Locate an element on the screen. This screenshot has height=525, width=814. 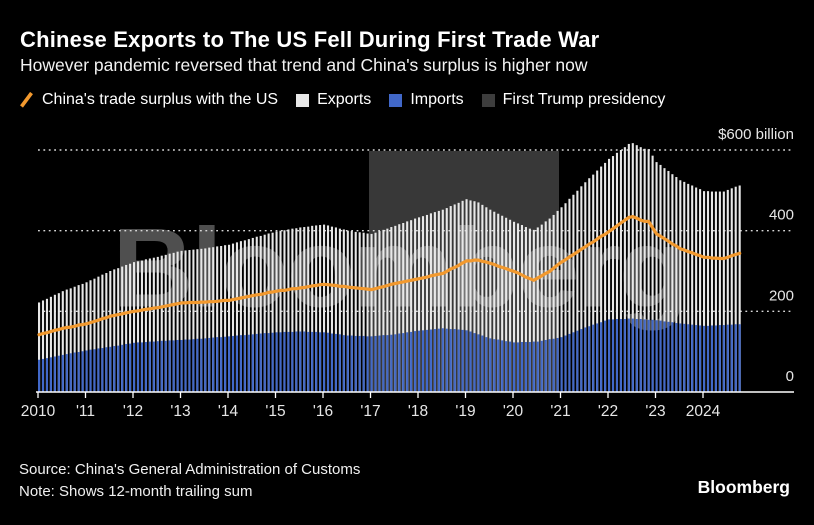
legend-item-imports: Imports is located at coordinates (426, 100).